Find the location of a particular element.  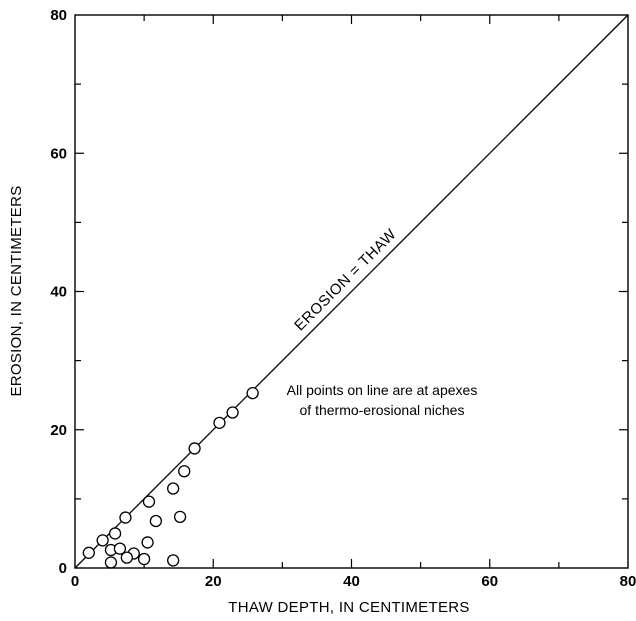

y-axis-label: EROSION, IN CENTIMETERS is located at coordinates (16, 290).